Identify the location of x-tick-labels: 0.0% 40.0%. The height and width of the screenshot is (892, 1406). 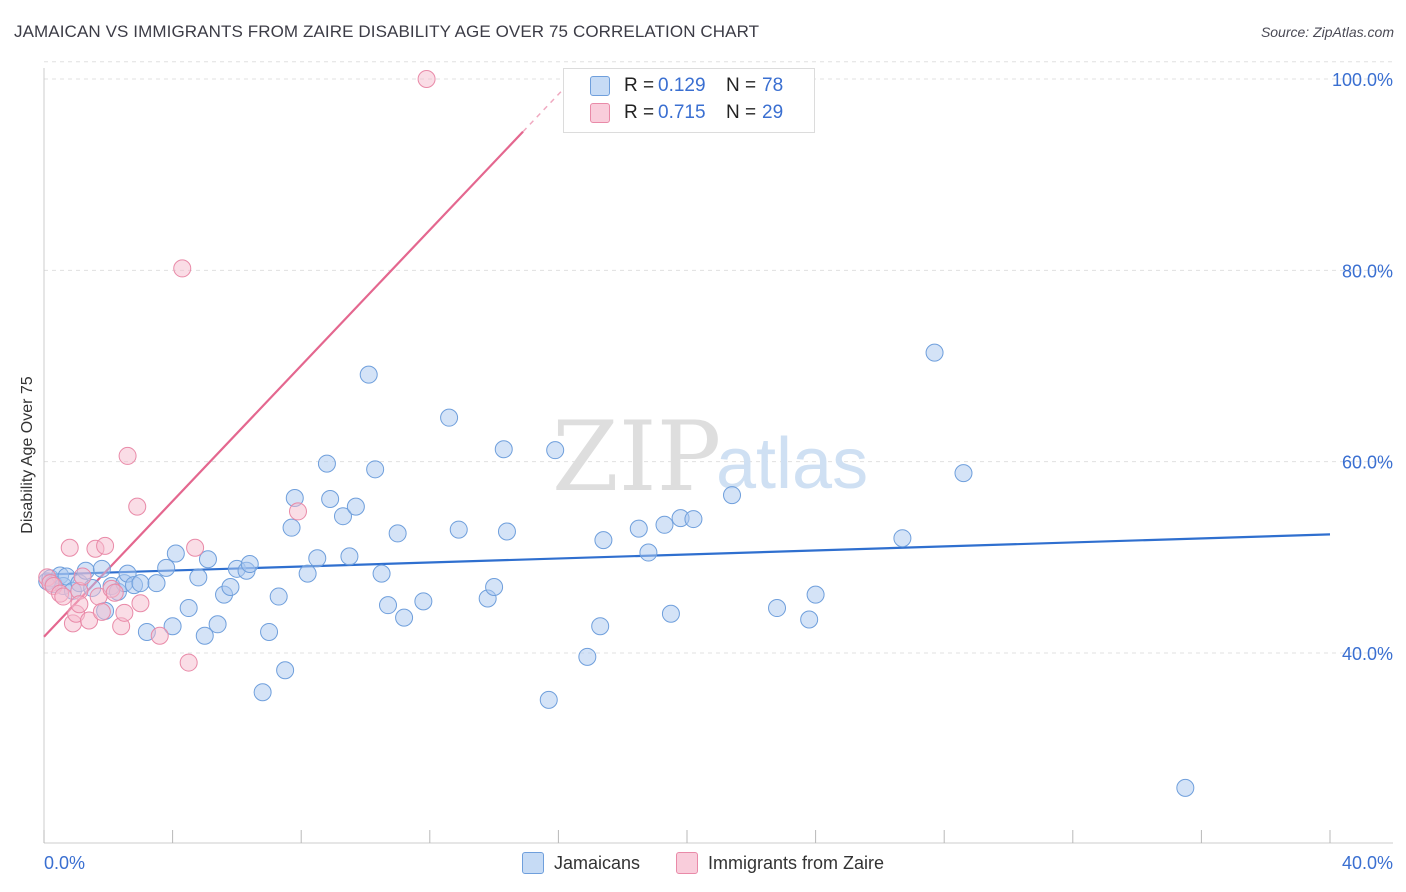
(718, 863).